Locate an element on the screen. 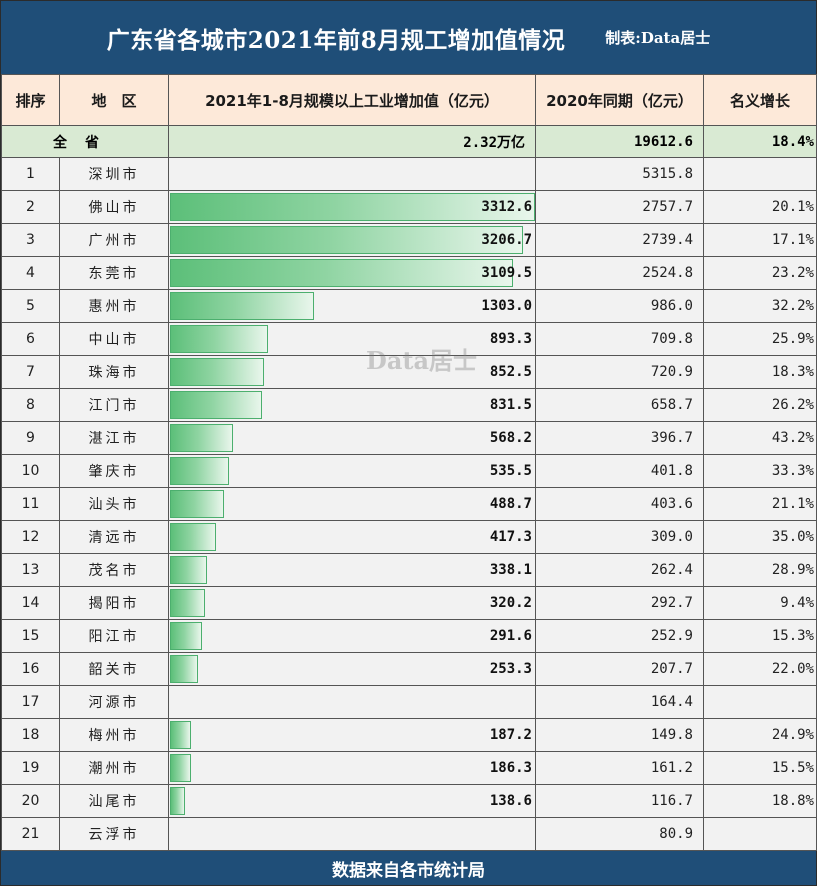 This screenshot has height=886, width=817. prev-cell: 720.9 is located at coordinates (619, 372).